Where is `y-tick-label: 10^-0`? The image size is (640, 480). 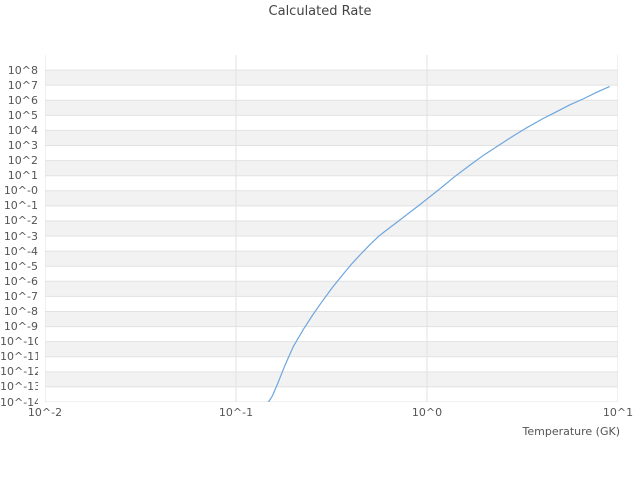
y-tick-label: 10^-0 is located at coordinates (20, 191).